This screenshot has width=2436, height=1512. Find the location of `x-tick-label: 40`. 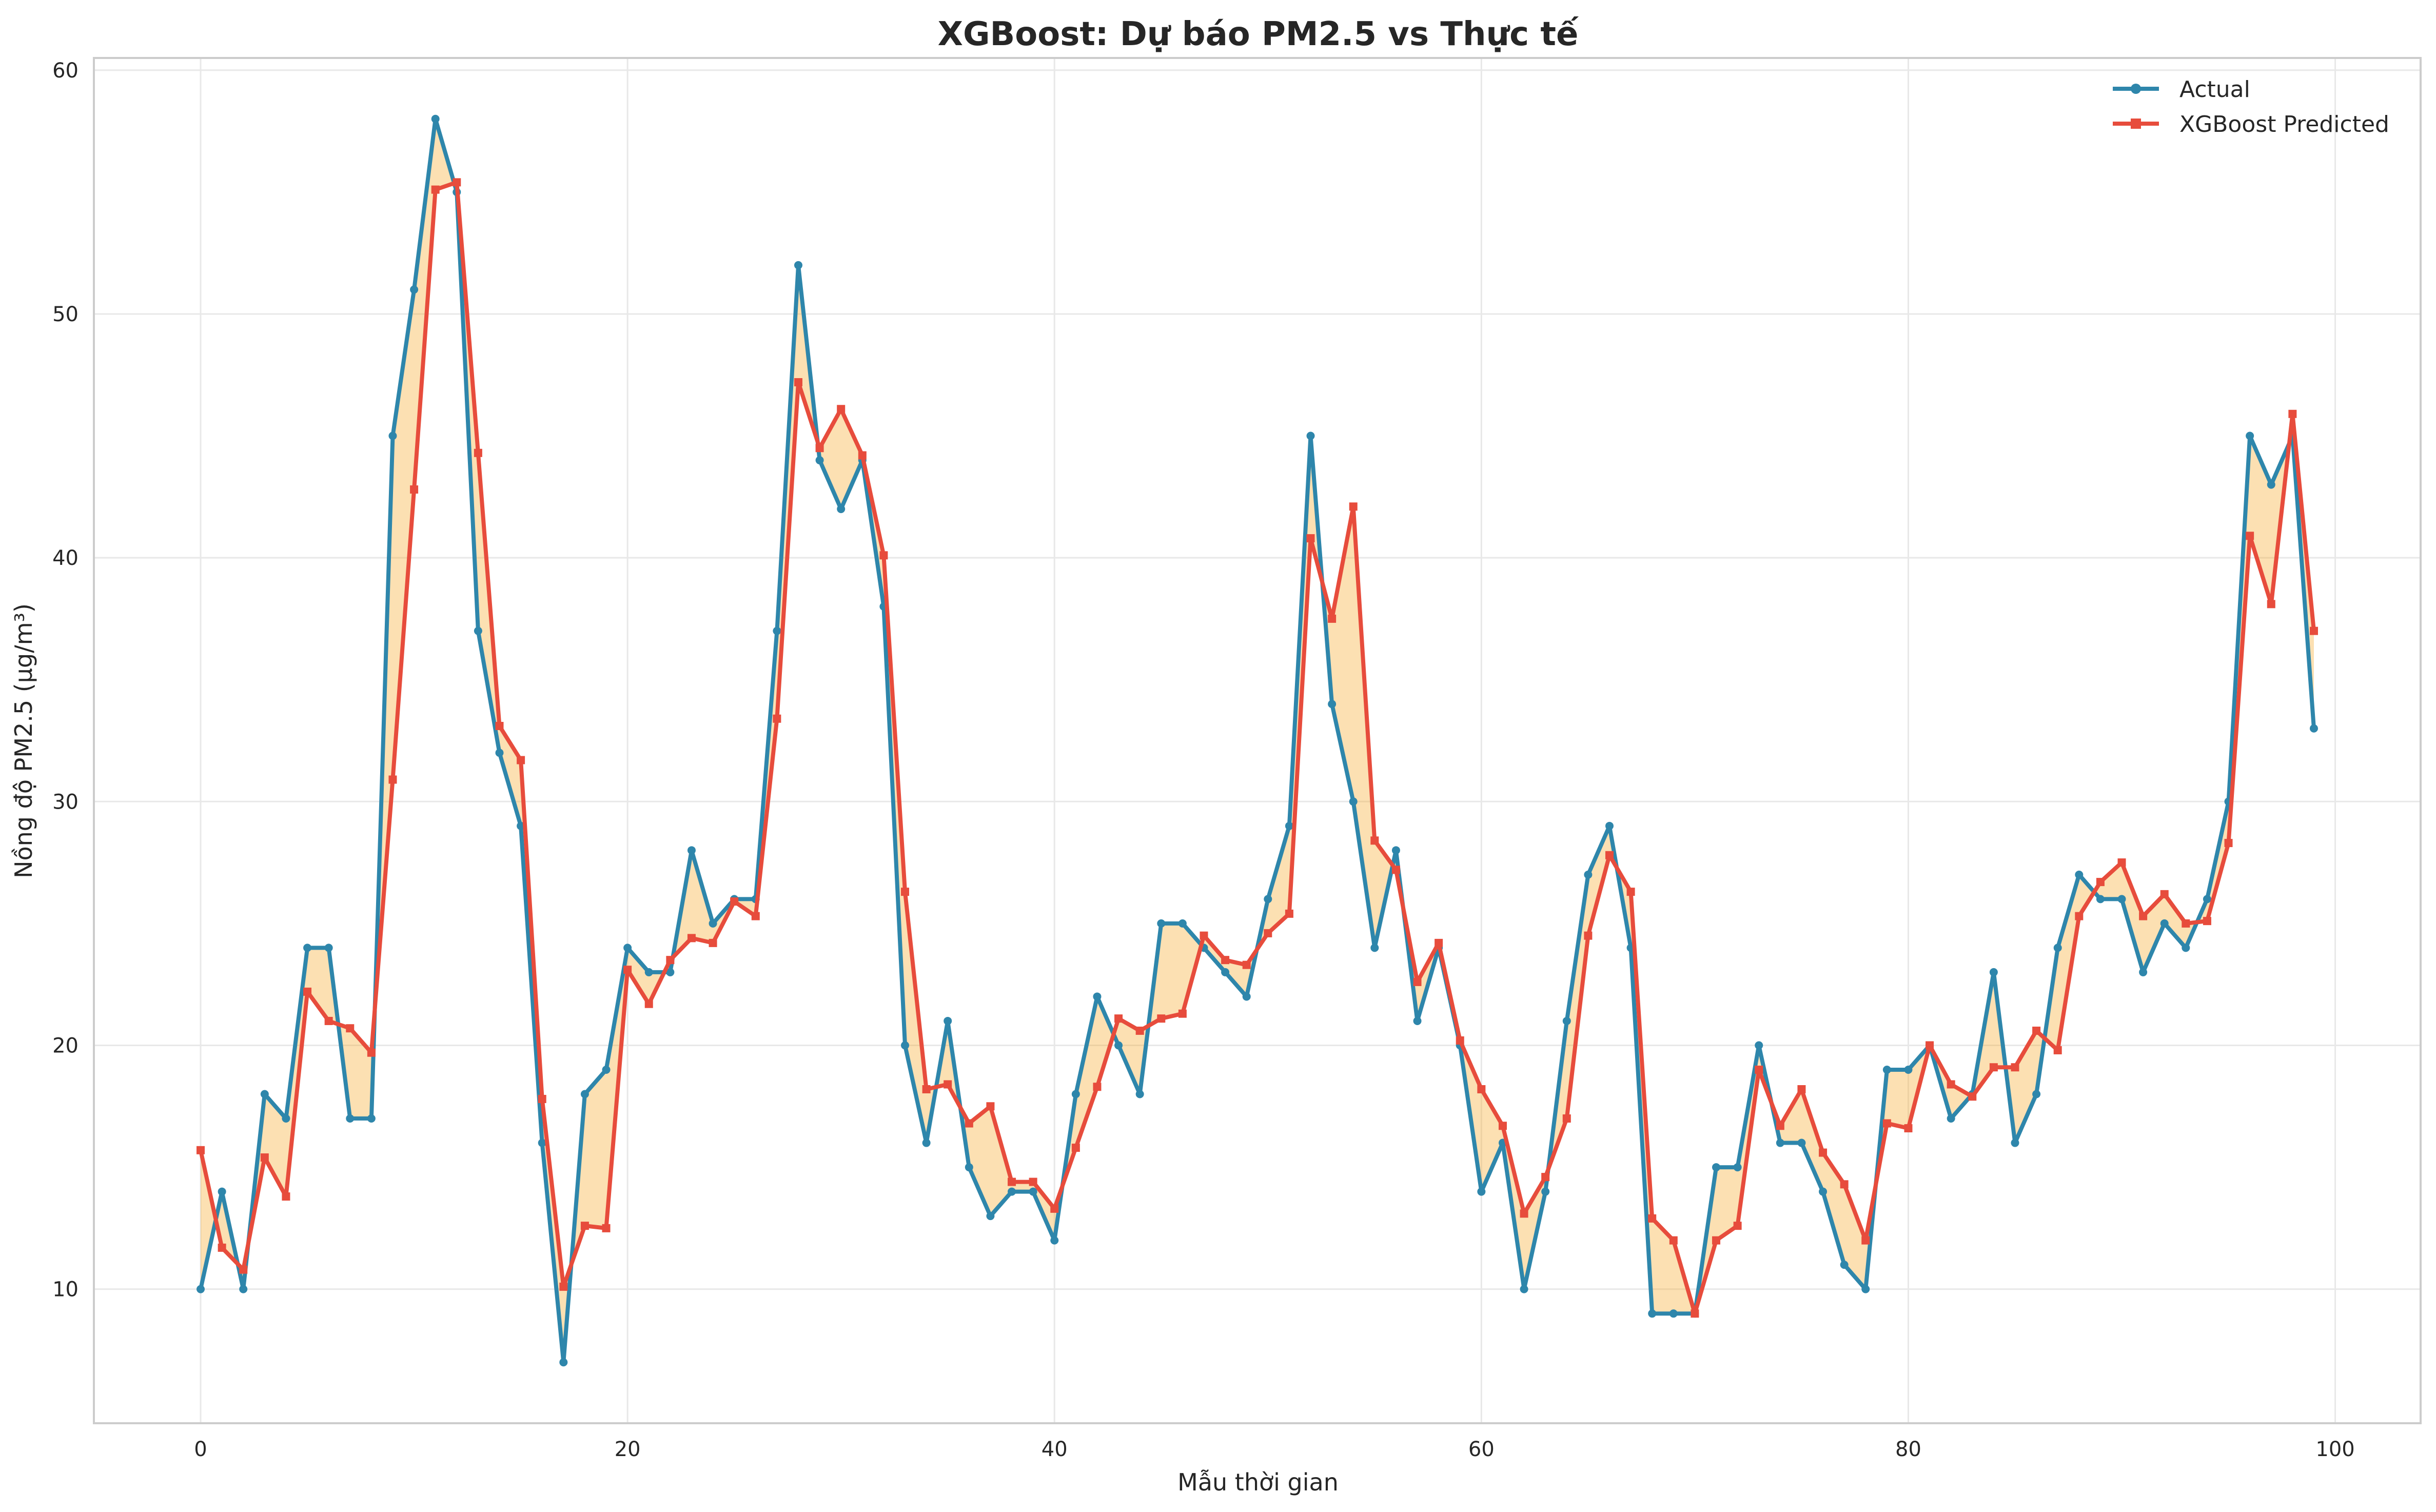

x-tick-label: 40 is located at coordinates (1055, 1450).